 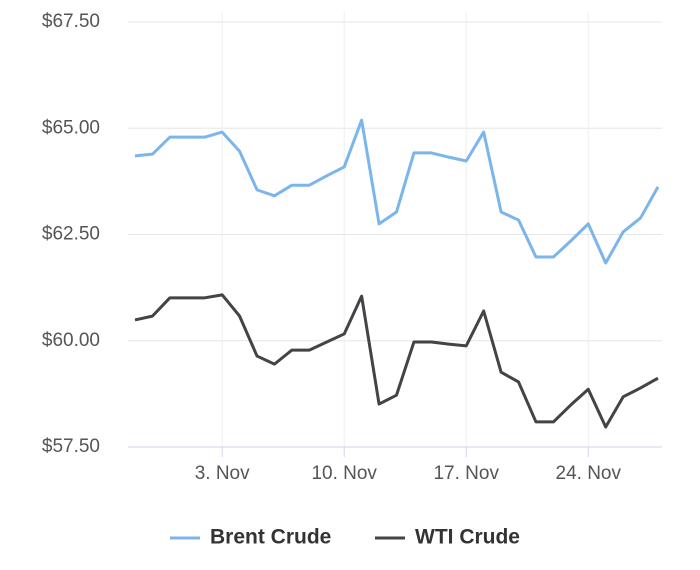 What do you see at coordinates (71, 340) in the screenshot?
I see `y-tick-label: $60.00` at bounding box center [71, 340].